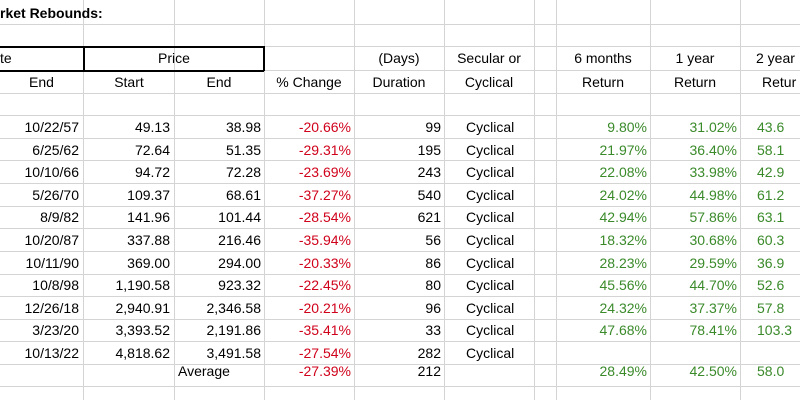 This screenshot has width=800, height=400. Describe the element at coordinates (324, 240) in the screenshot. I see `cell-pct-change: -35.94%` at that location.